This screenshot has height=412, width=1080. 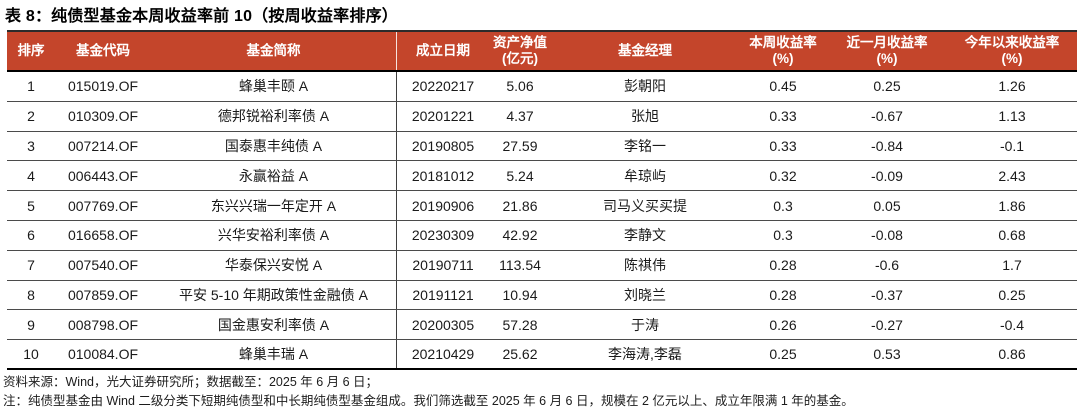 I want to click on cell-fund-manager: 李海涛,李磊, so click(x=645, y=354).